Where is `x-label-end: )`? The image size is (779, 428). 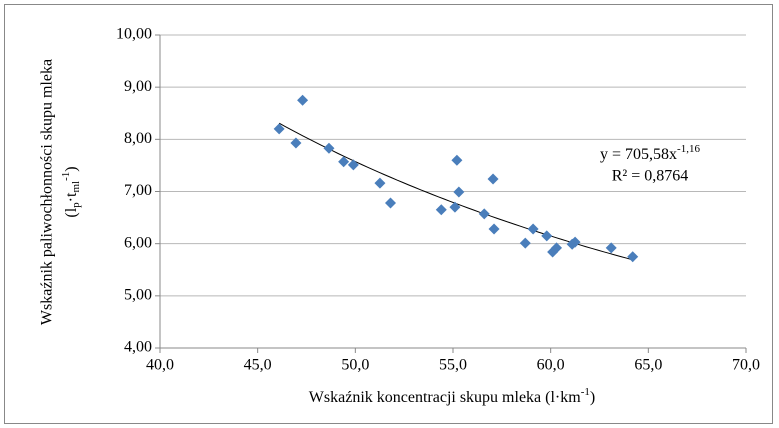 x-label-end: ) is located at coordinates (592, 397).